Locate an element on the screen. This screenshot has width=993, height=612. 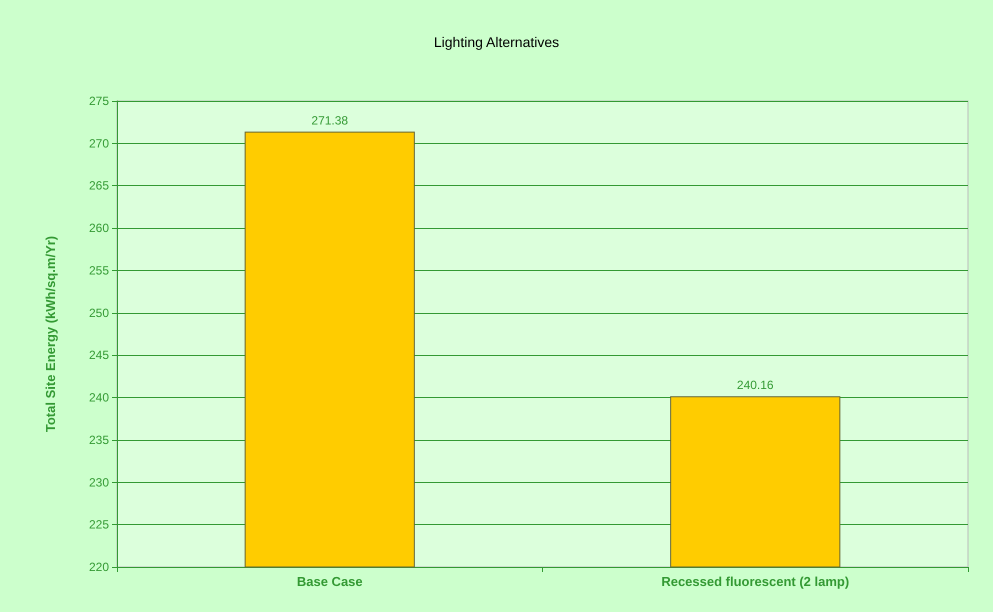
y-tick-label: 230 is located at coordinates (99, 482).